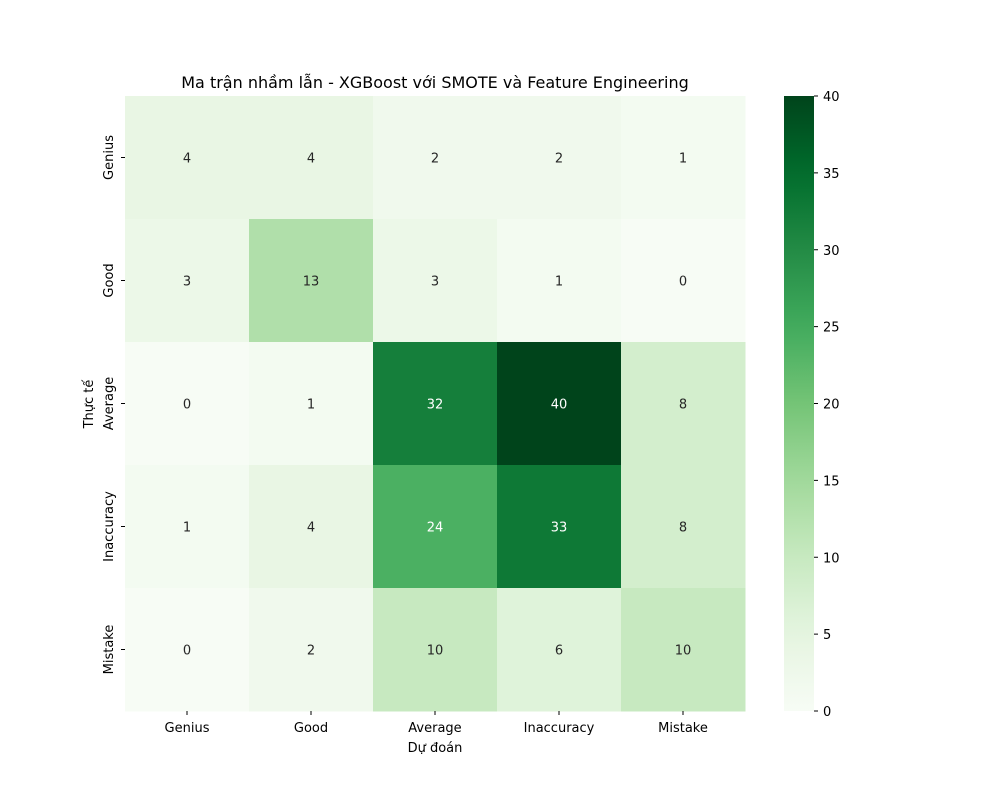  I want to click on y-axis-label: Thực tế, so click(89, 405).